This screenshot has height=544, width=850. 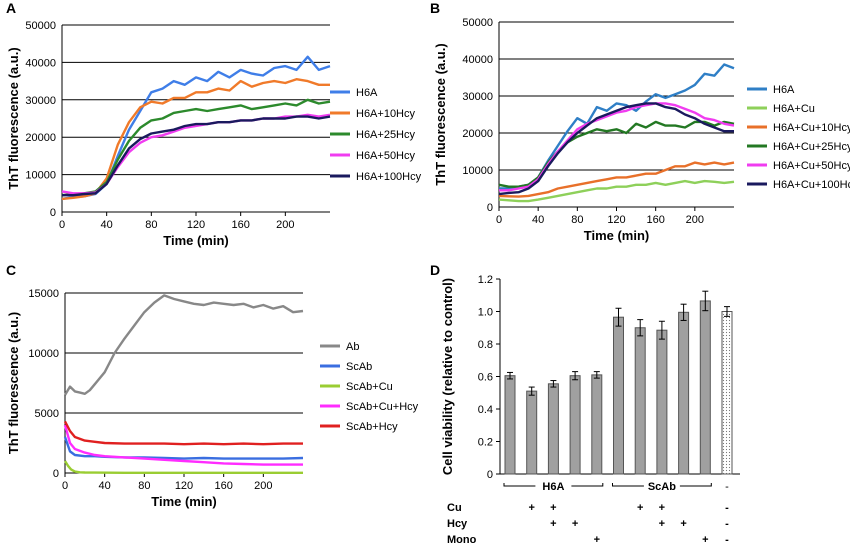 I want to click on legend-label: H6A+Cu+50Hcy, so click(x=811, y=166).